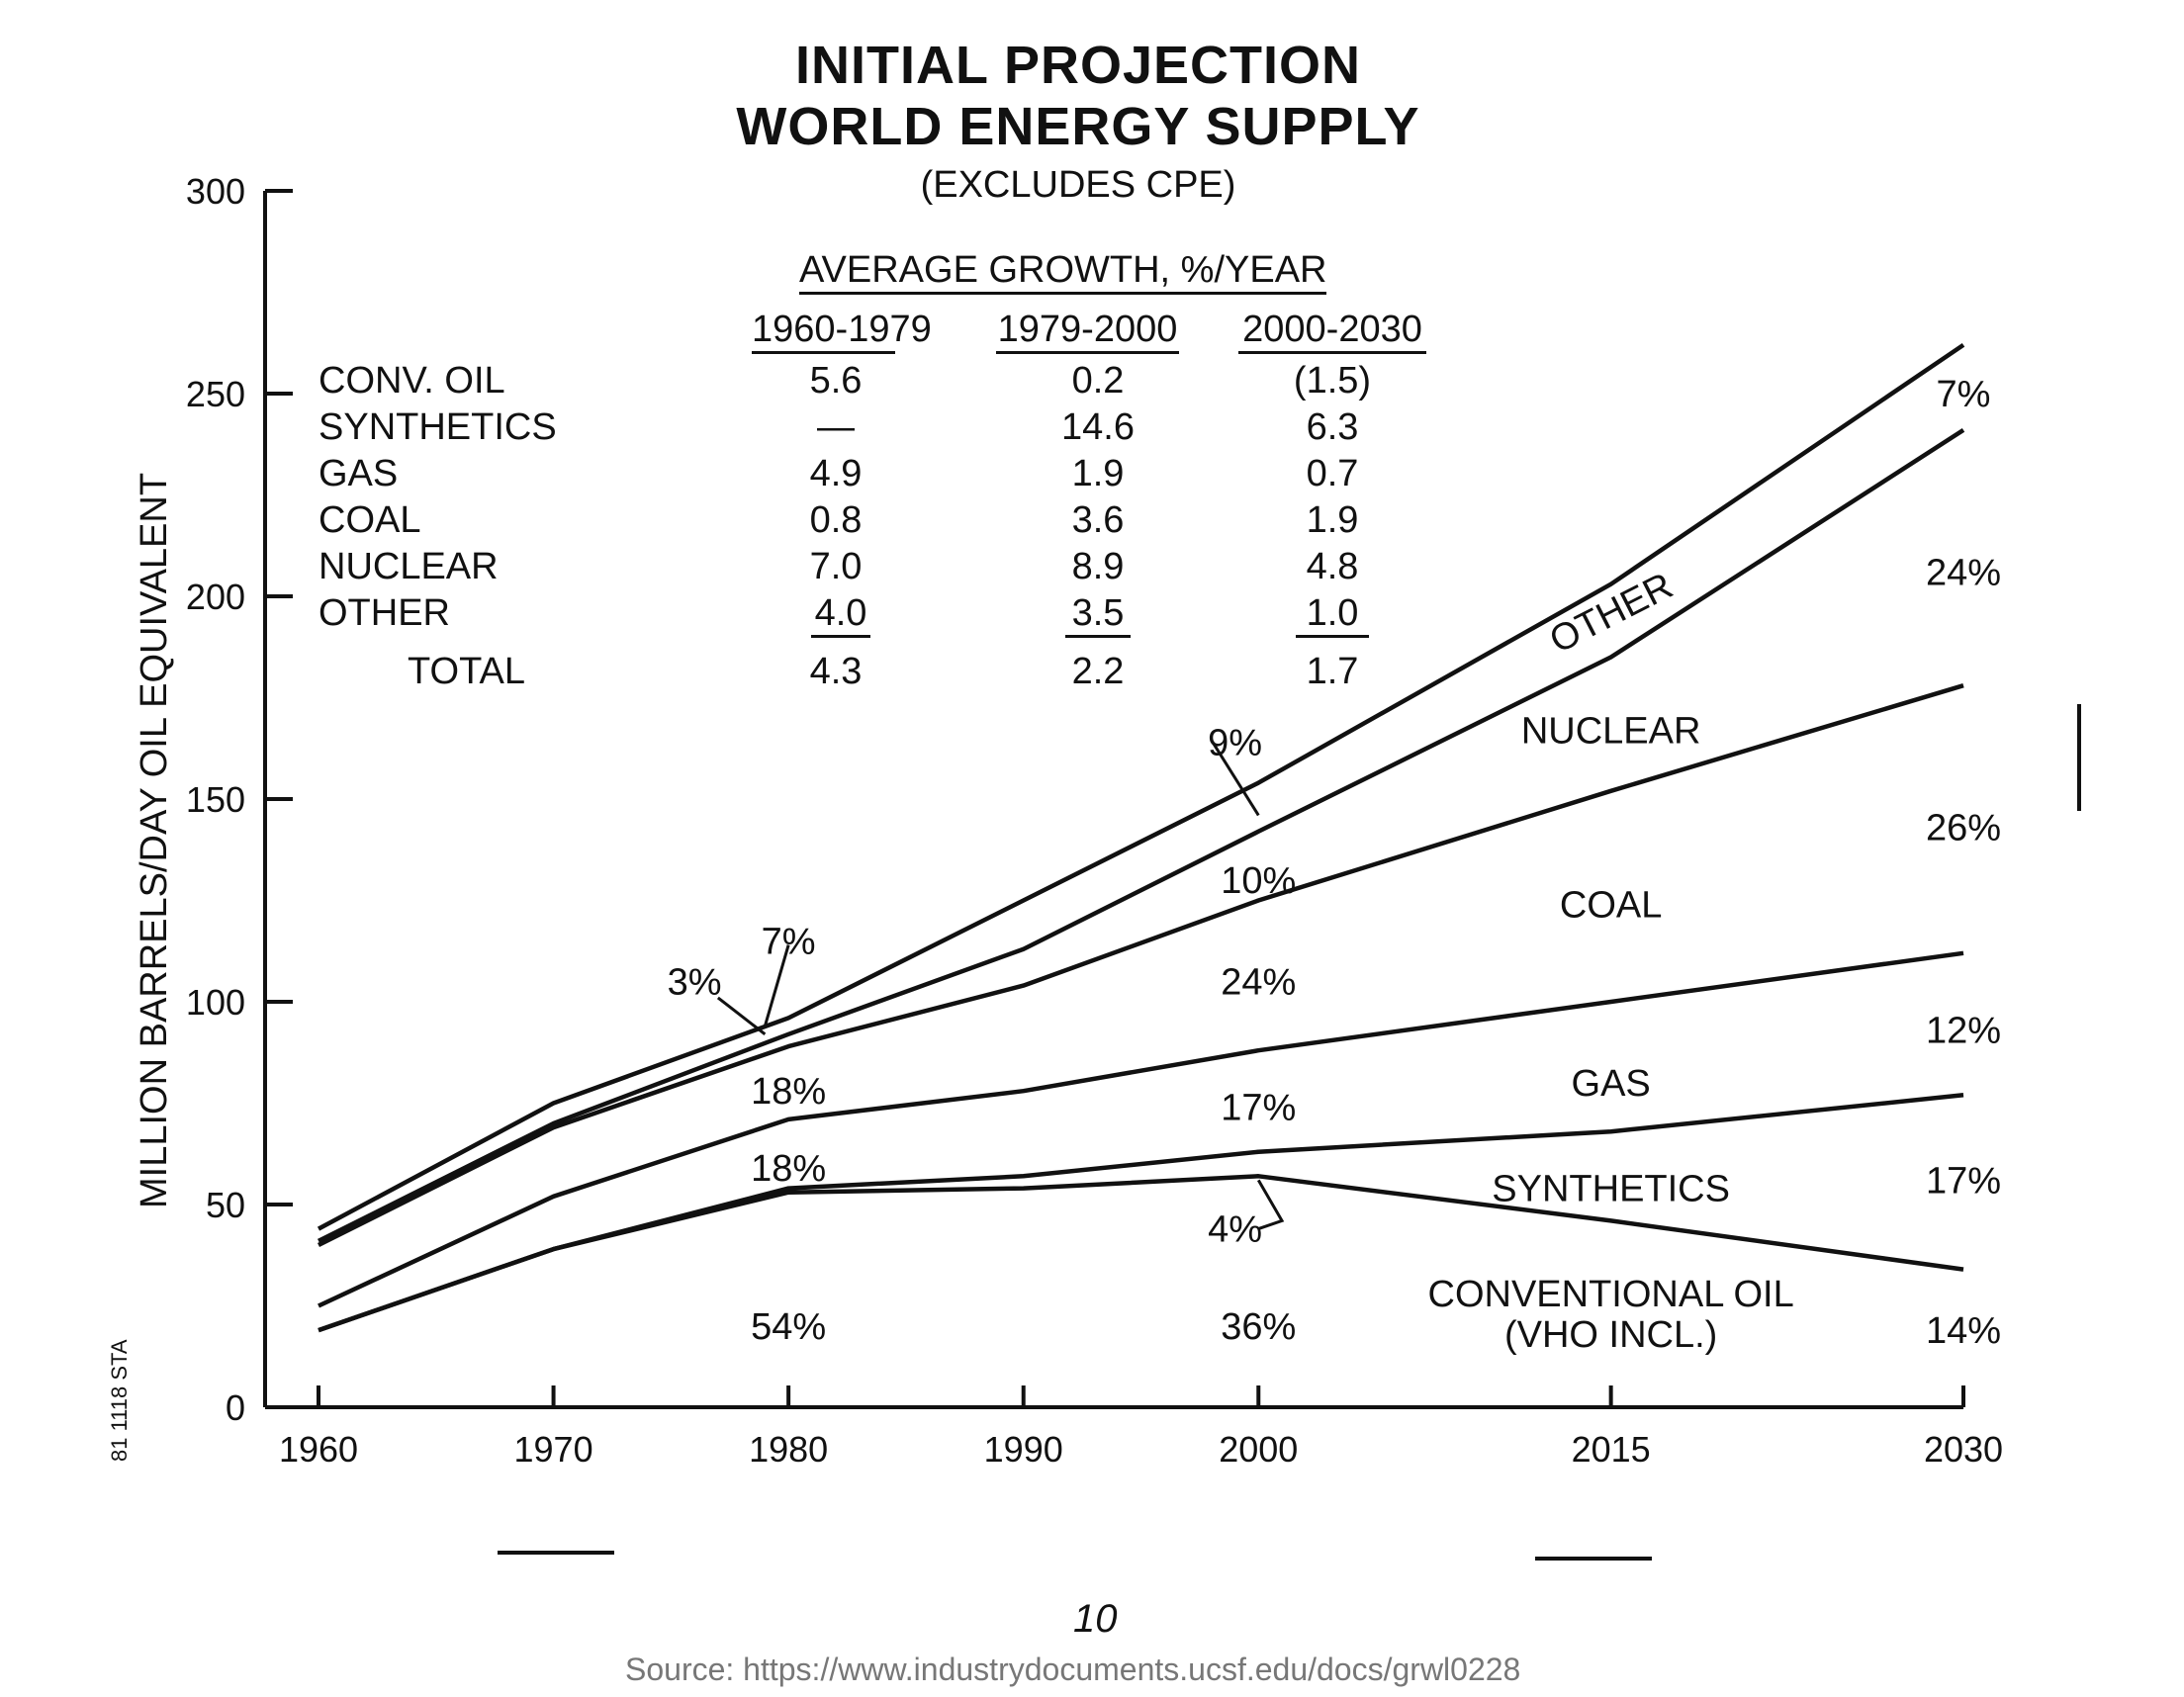 The width and height of the screenshot is (2184, 1697). Describe the element at coordinates (225, 1205) in the screenshot. I see `y-tick-label: 50` at that location.